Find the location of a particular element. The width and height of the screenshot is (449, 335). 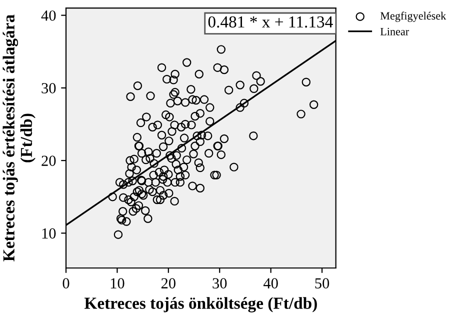

legend-label: Megfigyelések is located at coordinates (413, 17).